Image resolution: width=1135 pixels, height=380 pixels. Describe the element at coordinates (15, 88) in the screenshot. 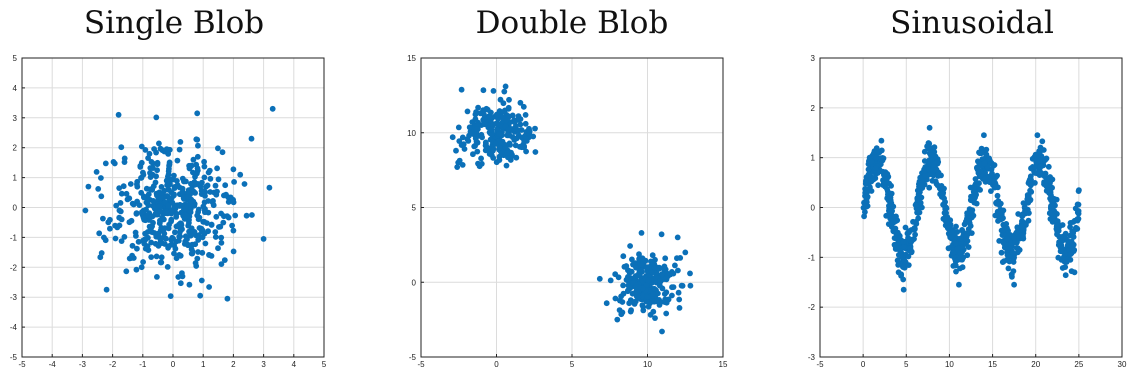

I see `y-tick-label: 4` at that location.